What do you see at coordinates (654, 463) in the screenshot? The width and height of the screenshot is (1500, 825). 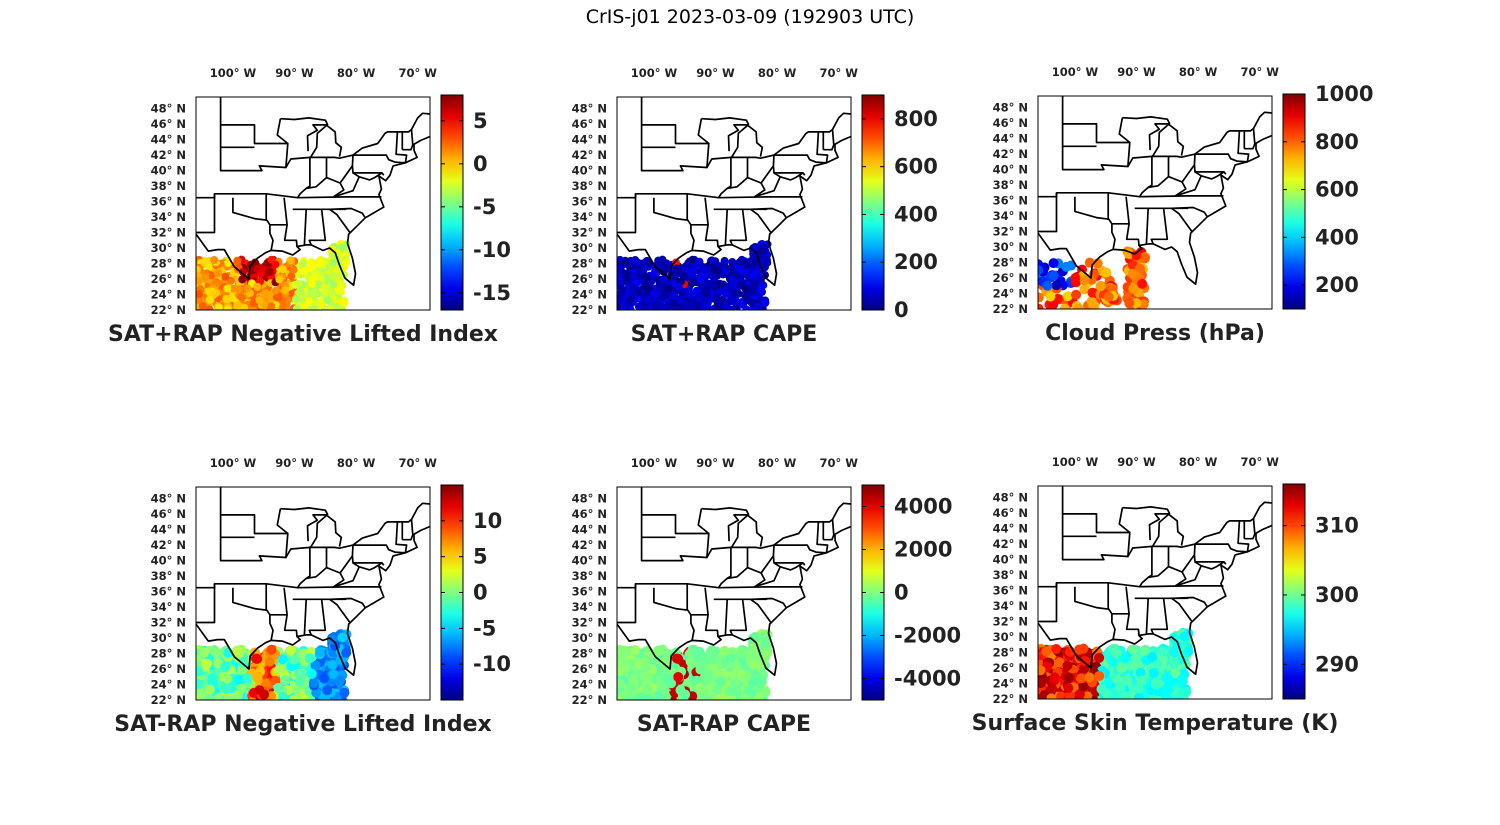 I see `longitude-tick-label: 100° W` at bounding box center [654, 463].